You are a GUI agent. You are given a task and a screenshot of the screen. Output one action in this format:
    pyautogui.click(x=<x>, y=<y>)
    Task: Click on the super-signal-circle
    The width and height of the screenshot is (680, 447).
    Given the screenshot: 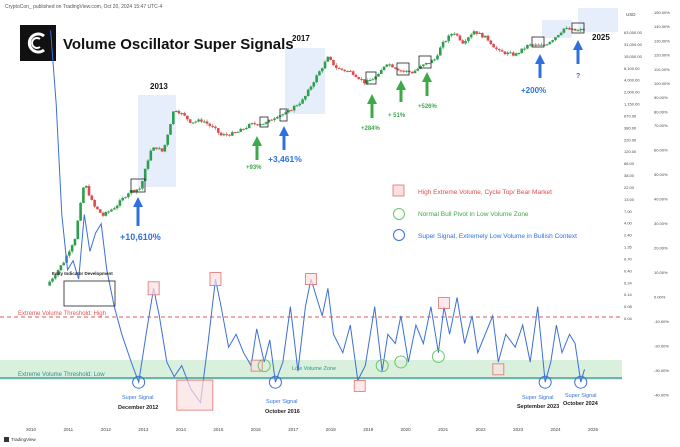 What is the action you would take?
    pyautogui.click(x=139, y=382)
    